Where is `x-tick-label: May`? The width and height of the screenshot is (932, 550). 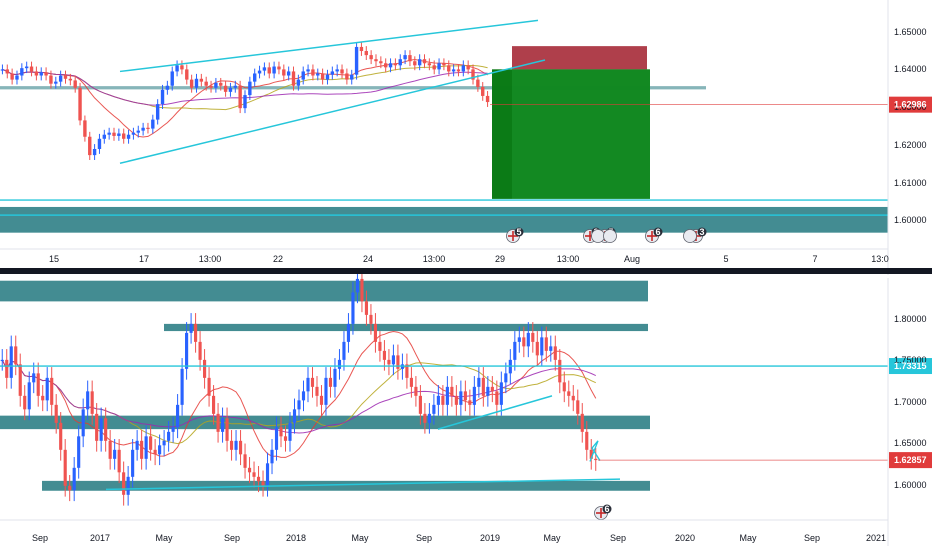 x-tick-label: May is located at coordinates (552, 538).